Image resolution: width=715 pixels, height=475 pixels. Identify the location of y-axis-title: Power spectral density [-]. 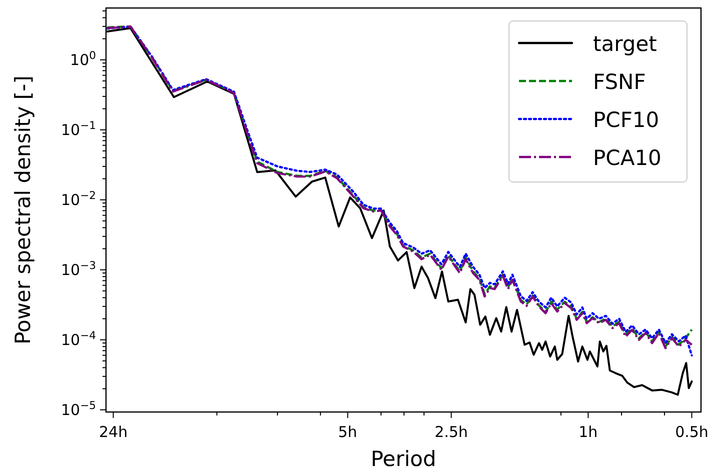
(23, 210).